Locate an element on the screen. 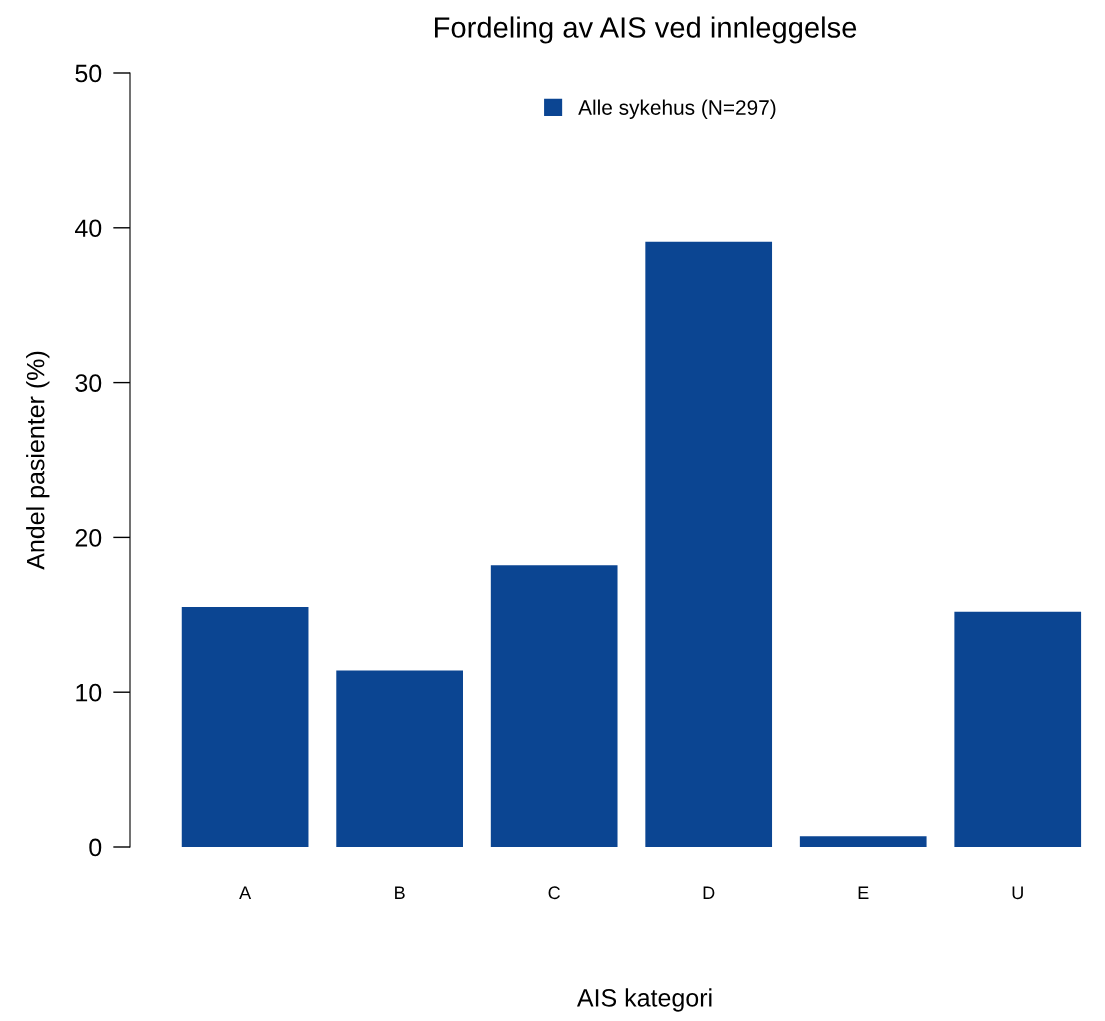  x-tick-label: B is located at coordinates (400, 892).